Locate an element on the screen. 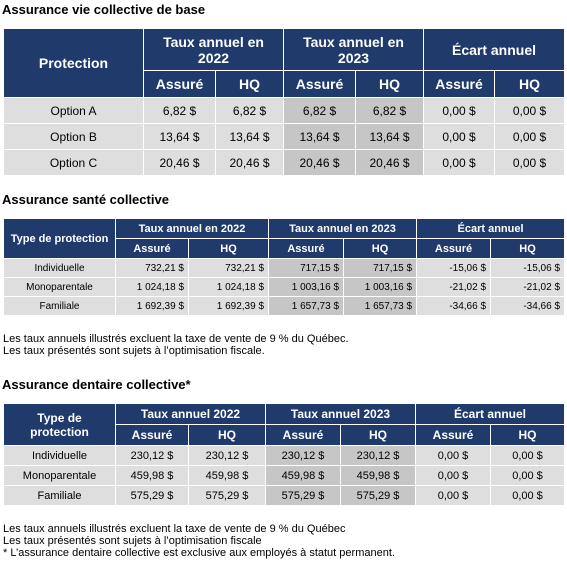  row-label: Option A is located at coordinates (73, 110).